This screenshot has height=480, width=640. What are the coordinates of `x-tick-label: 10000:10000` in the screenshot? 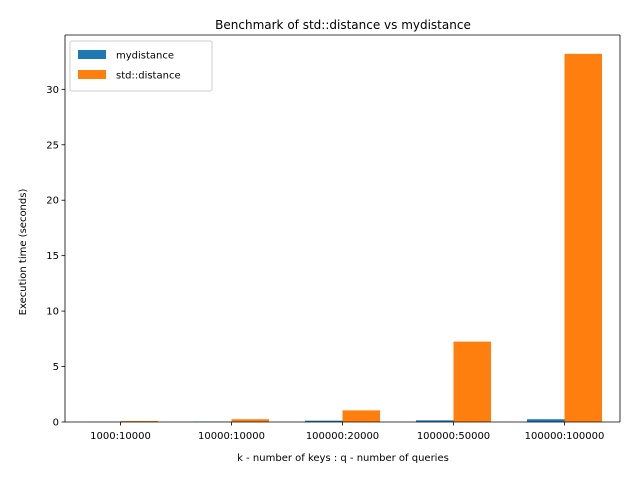 It's located at (231, 436).